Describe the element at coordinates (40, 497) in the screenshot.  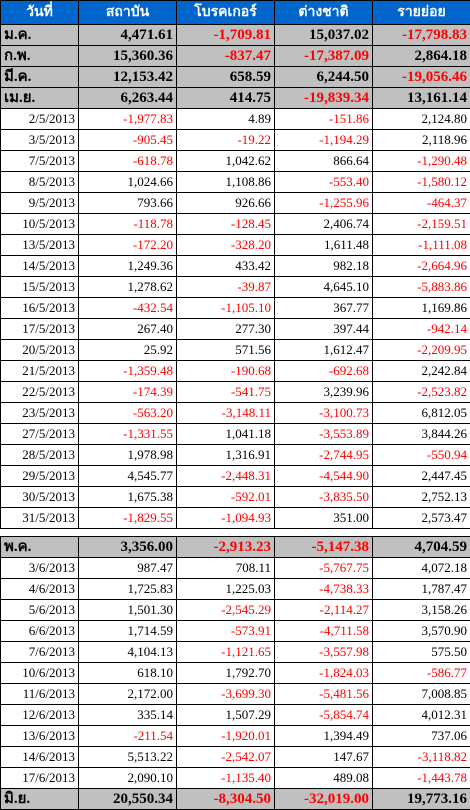
I see `row-date: 30/5/2013` at that location.